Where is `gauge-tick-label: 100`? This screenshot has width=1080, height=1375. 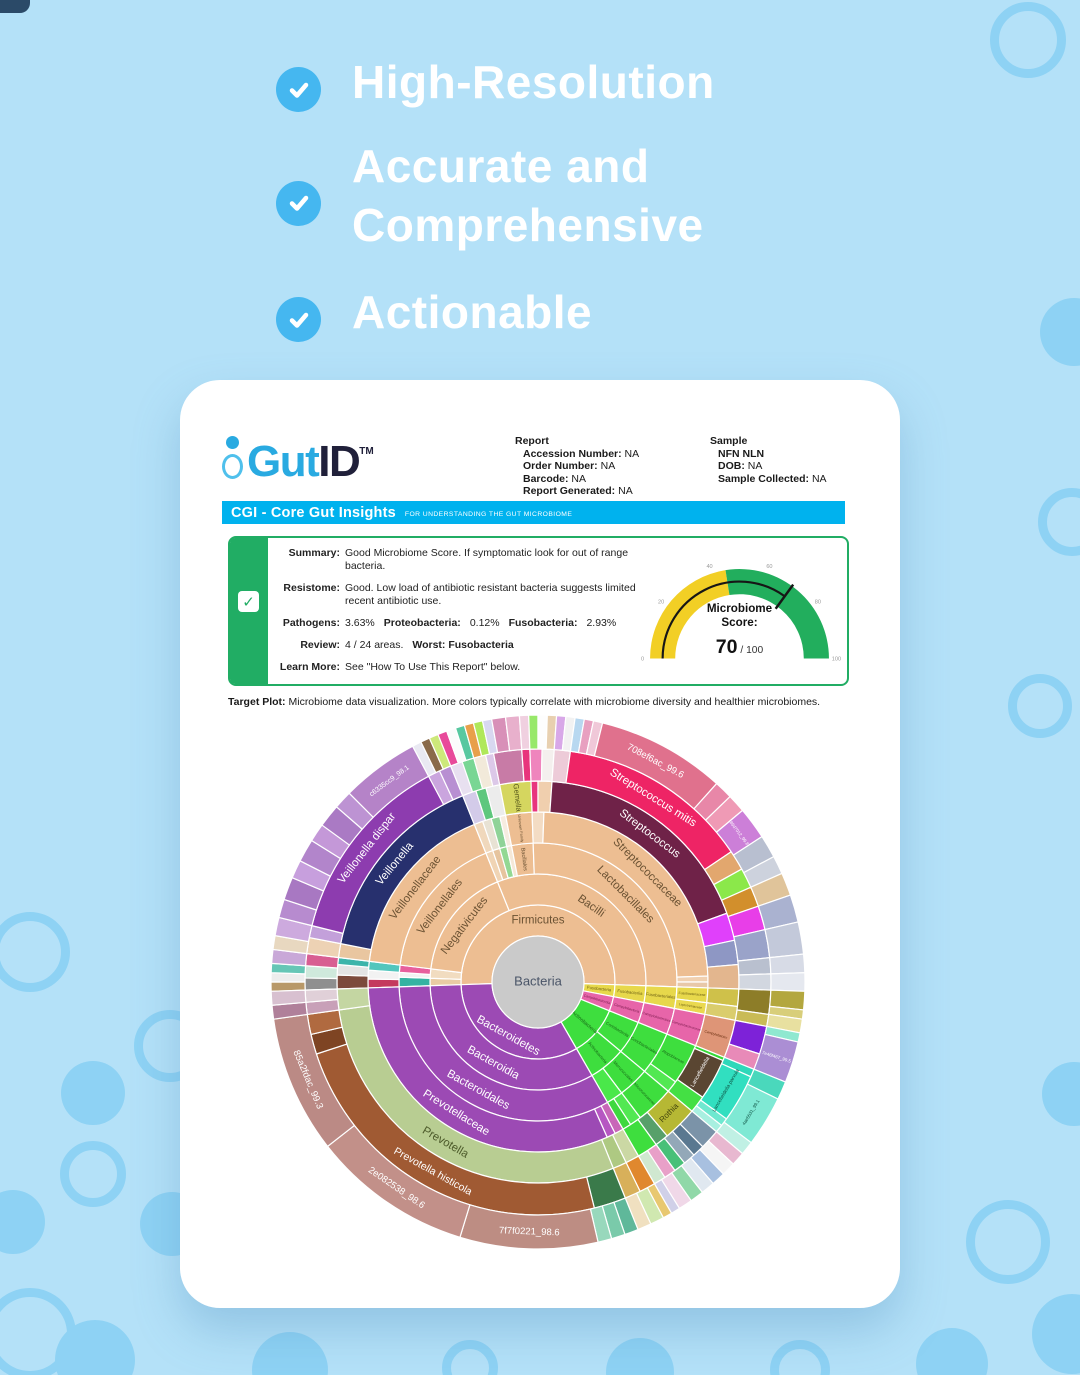 gauge-tick-label: 100 is located at coordinates (836, 659).